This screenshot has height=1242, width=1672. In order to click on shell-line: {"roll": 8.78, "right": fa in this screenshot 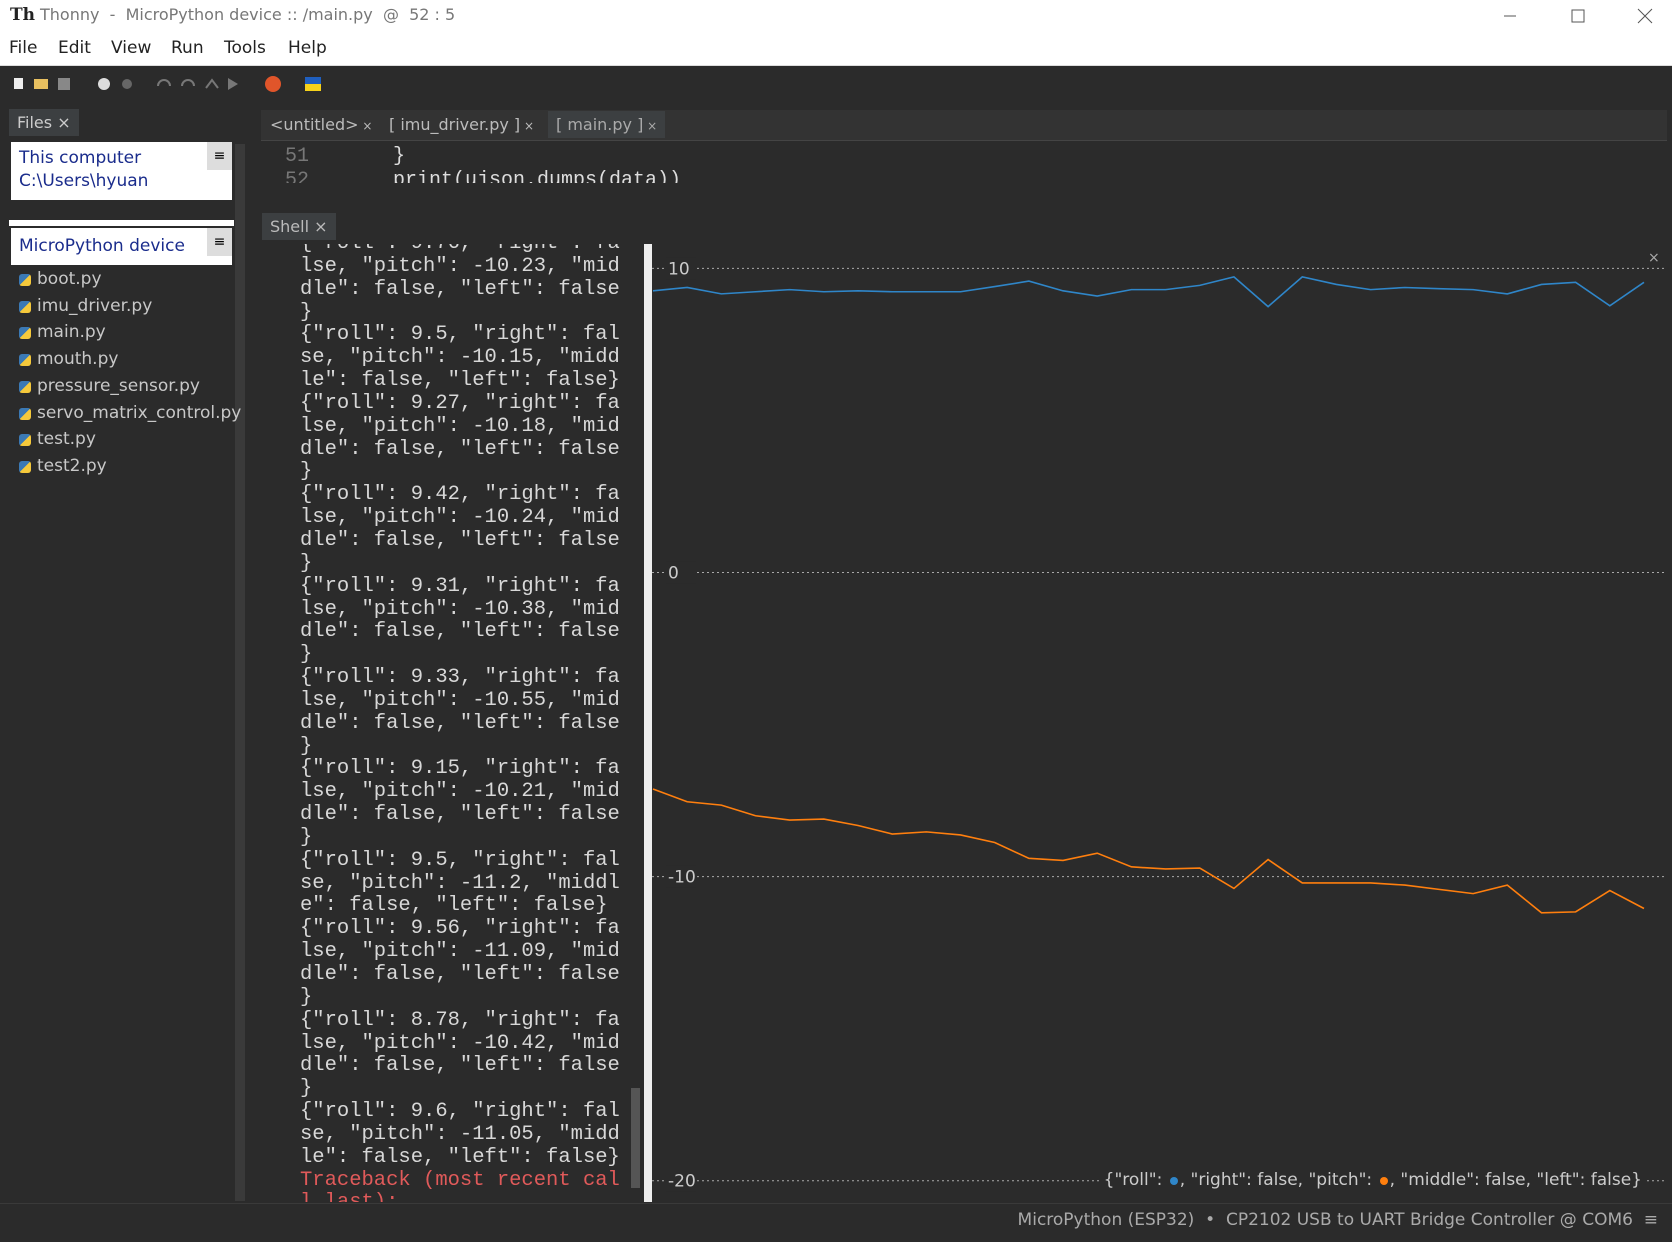, I will do `click(460, 1020)`.